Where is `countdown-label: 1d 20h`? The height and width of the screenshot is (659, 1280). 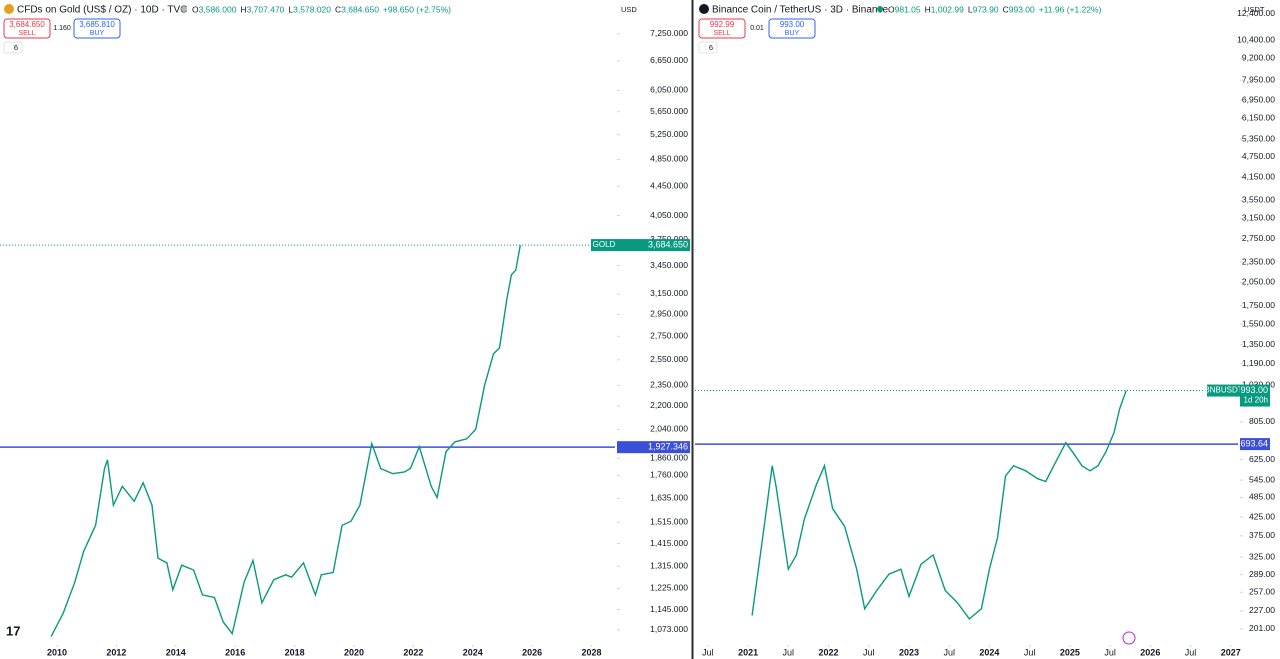
countdown-label: 1d 20h is located at coordinates (1256, 400).